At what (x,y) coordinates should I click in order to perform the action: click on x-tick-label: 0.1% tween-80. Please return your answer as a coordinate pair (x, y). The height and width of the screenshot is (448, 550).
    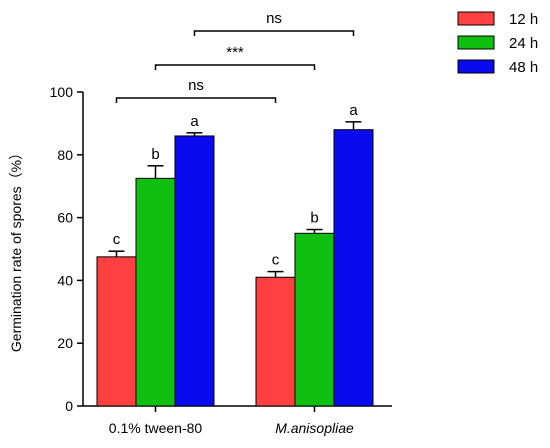
    Looking at the image, I should click on (156, 428).